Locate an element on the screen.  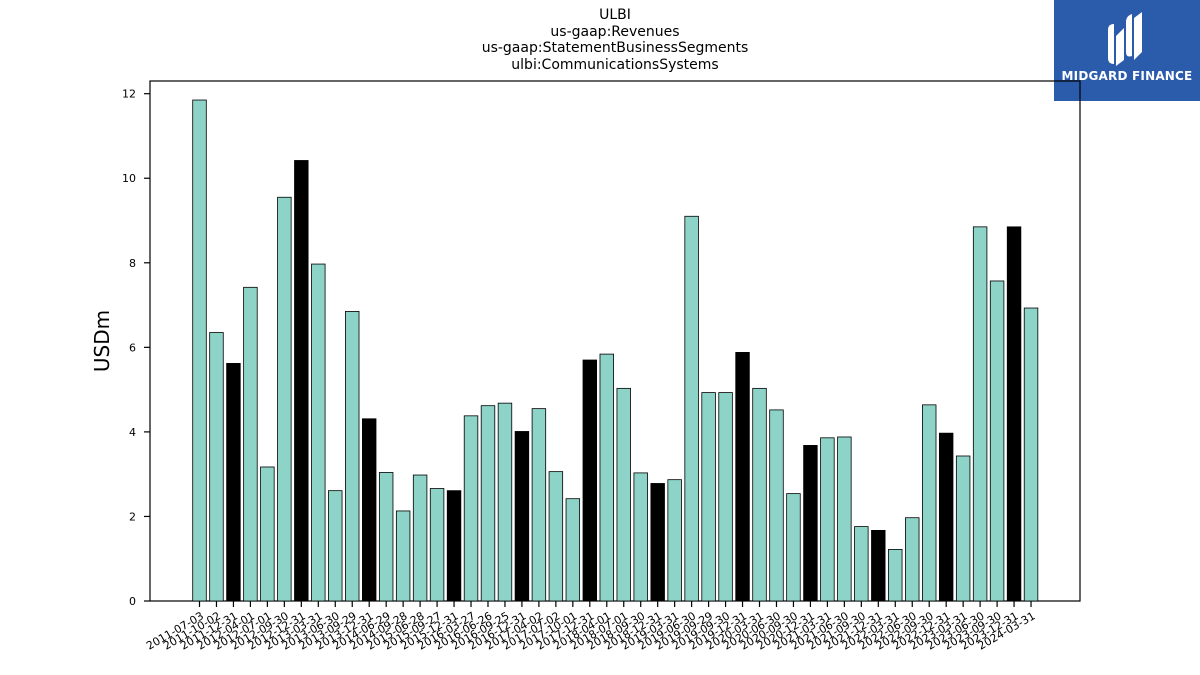
brand-name: MIDGARD FINANCE is located at coordinates (1127, 76).